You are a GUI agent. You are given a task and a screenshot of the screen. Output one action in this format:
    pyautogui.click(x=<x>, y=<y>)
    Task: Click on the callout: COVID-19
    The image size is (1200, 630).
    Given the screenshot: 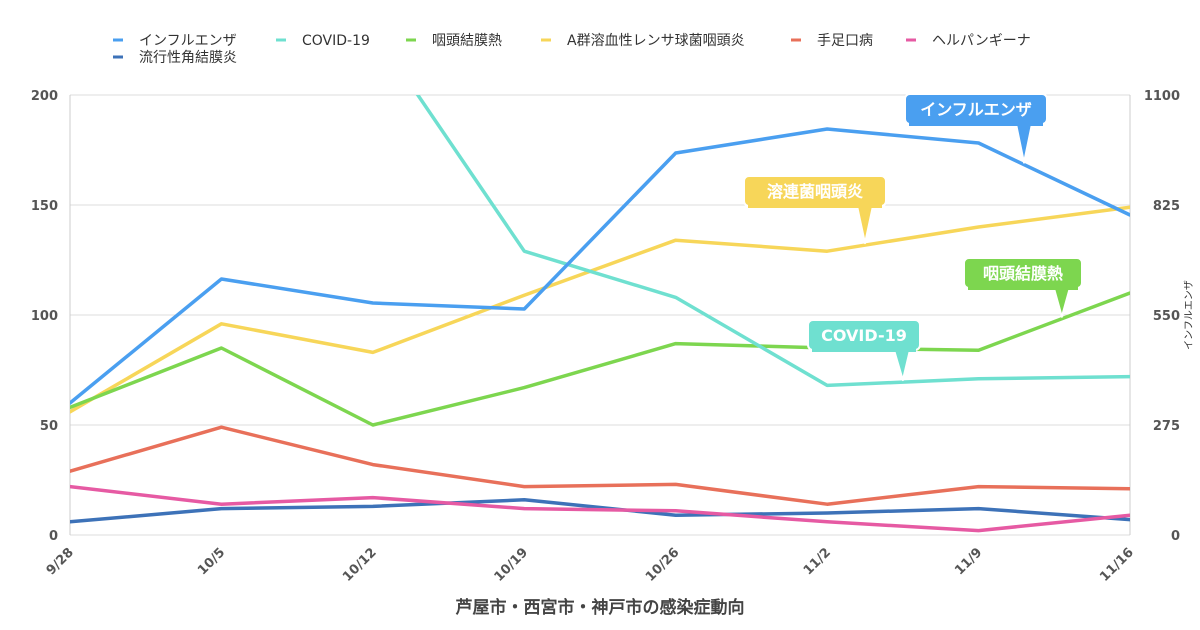 What is the action you would take?
    pyautogui.click(x=864, y=350)
    